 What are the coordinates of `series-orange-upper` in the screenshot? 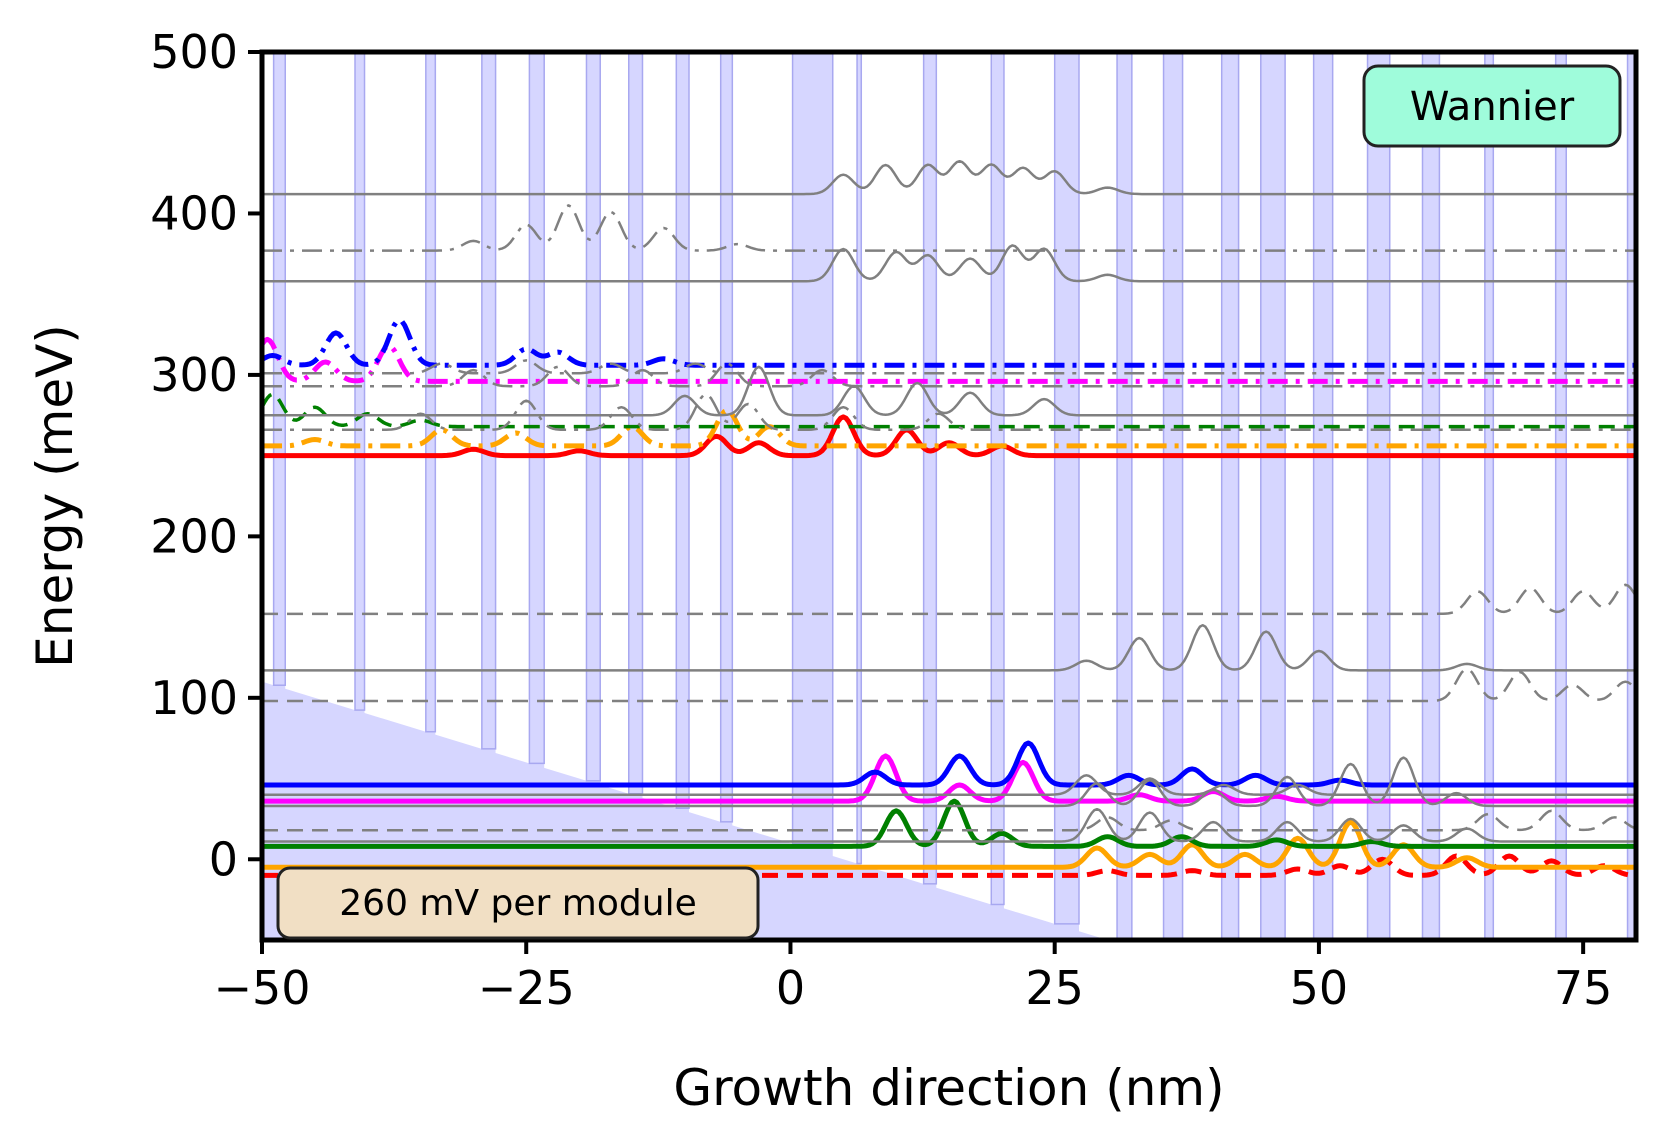 It's located at (949, 428).